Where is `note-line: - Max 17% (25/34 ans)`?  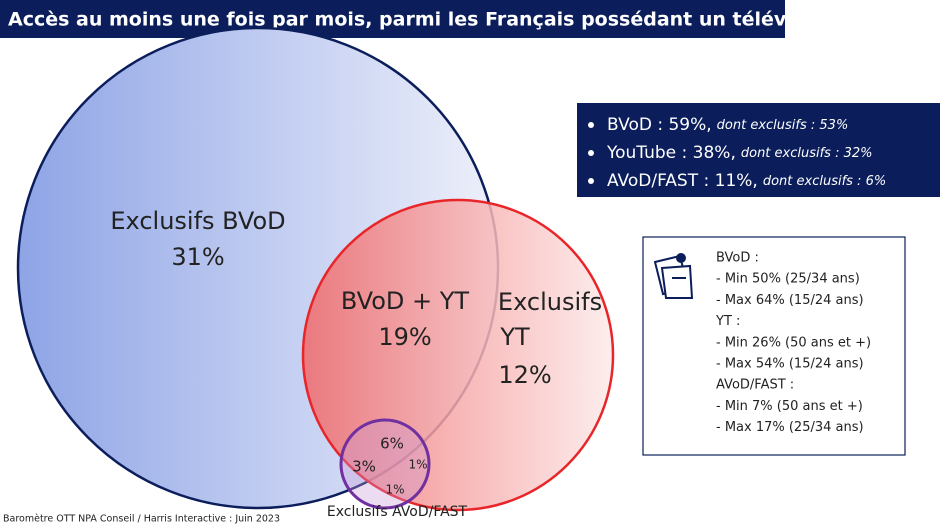 note-line: - Max 17% (25/34 ans) is located at coordinates (790, 427).